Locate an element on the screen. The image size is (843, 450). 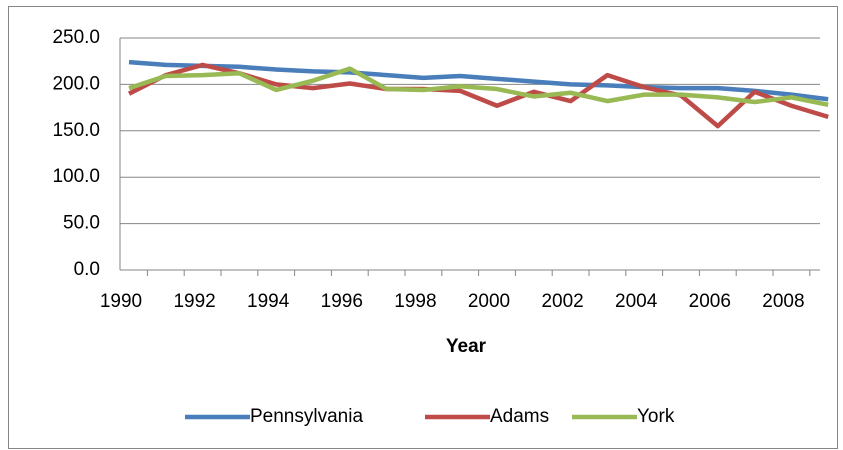
x-tick-label: 1990 is located at coordinates (121, 301).